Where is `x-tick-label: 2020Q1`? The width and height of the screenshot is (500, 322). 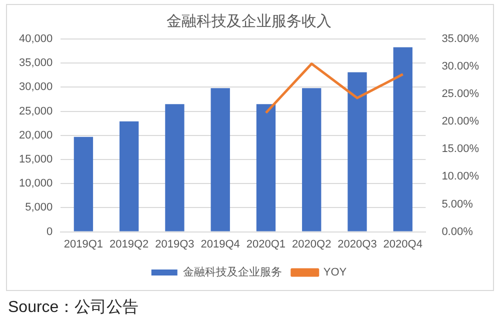 x-tick-label: 2020Q1 is located at coordinates (266, 244).